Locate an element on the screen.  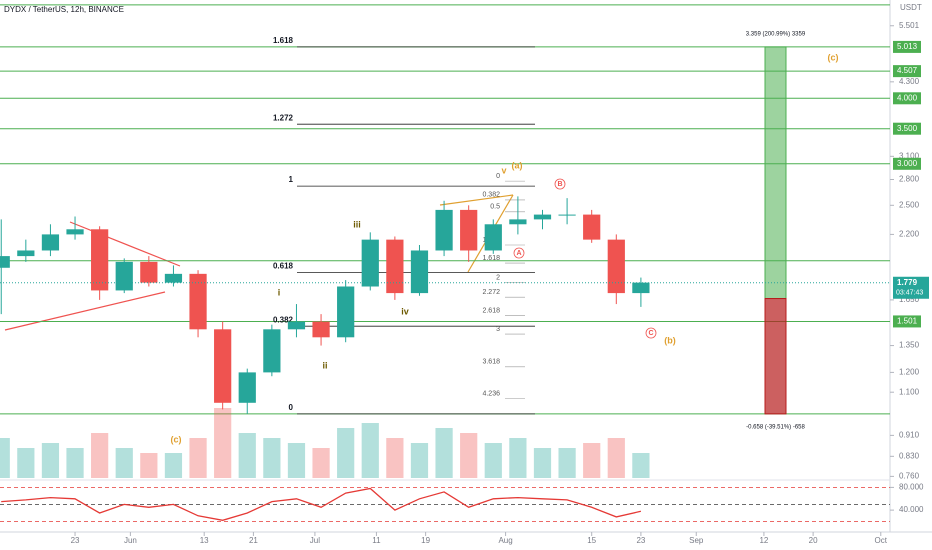
rsi-line is located at coordinates (321, 504).